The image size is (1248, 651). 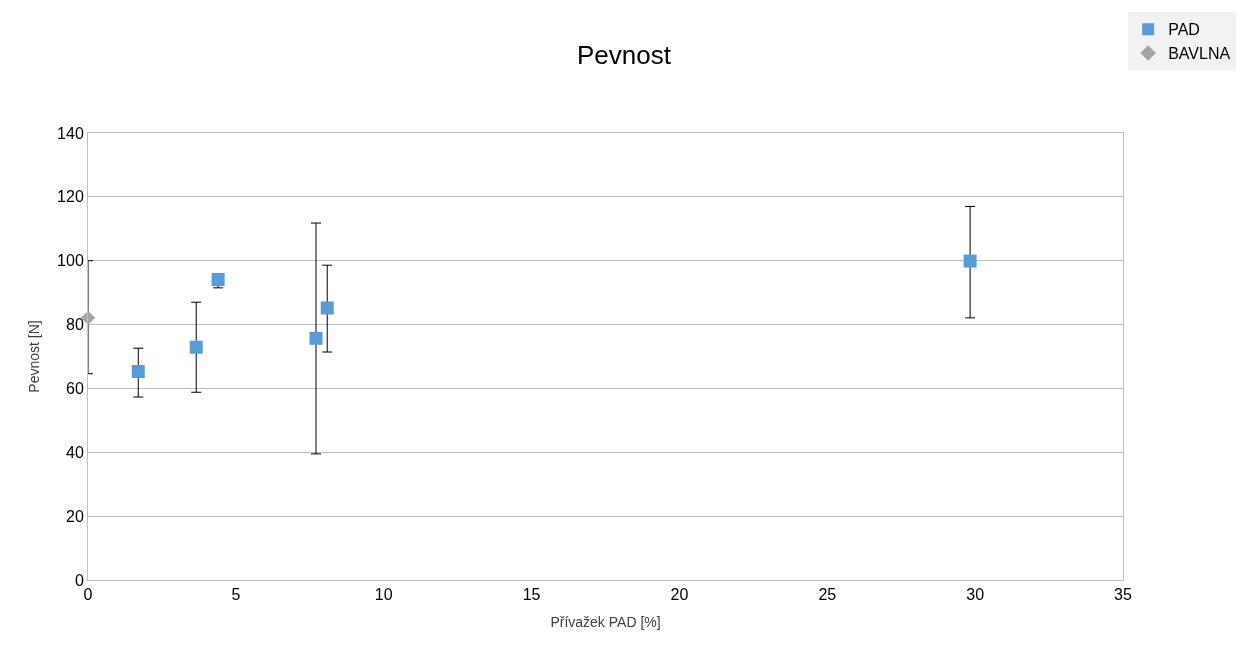 I want to click on x-axis-title: Přívažek PAD [%], so click(x=605, y=621).